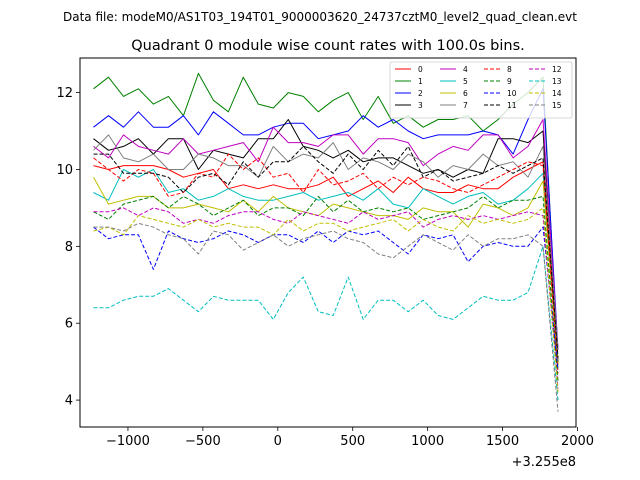  What do you see at coordinates (69, 247) in the screenshot?
I see `y-tick-label: 8` at bounding box center [69, 247].